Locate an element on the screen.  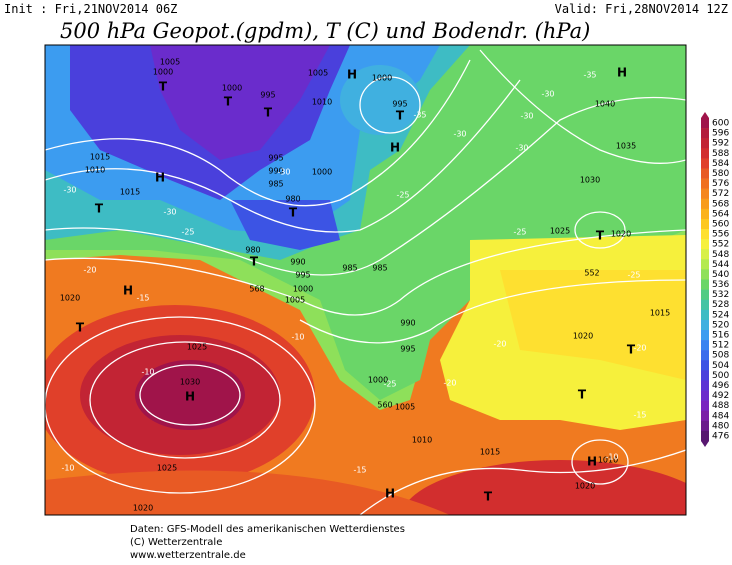
isobar-label: 985 is located at coordinates (275, 184).